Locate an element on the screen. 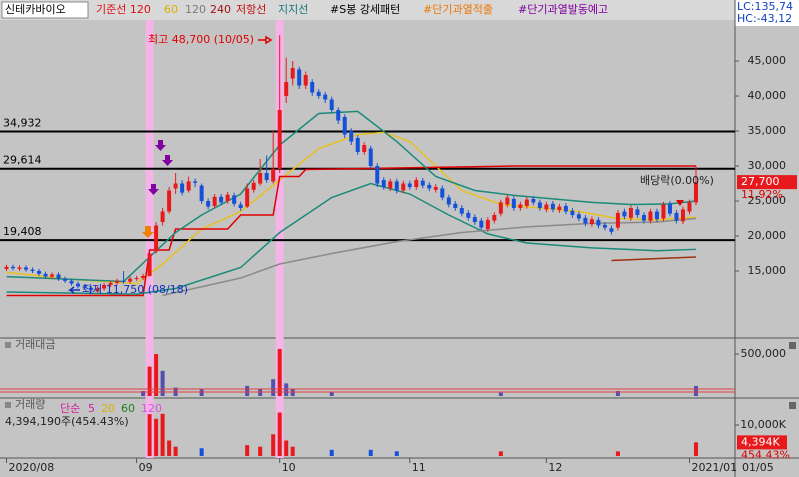  level-label: 29,614 is located at coordinates (22, 160).